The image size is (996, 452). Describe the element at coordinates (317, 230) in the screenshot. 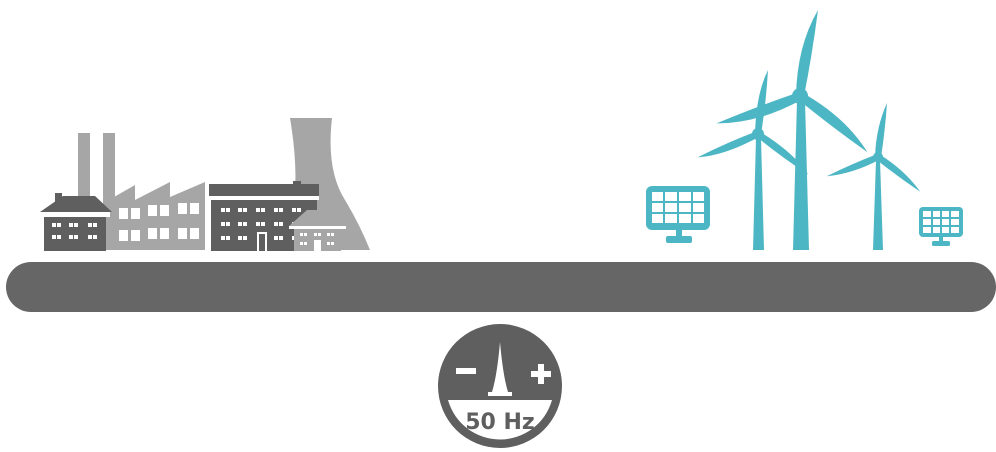

I see `small-house-icon` at that location.